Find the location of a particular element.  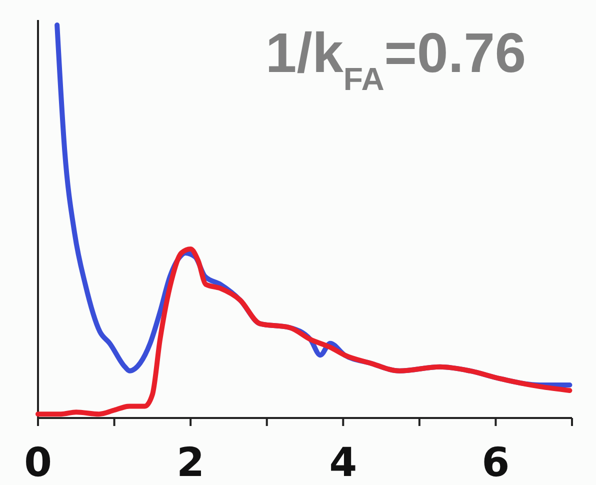

x-tick-label: 0 is located at coordinates (38, 462).